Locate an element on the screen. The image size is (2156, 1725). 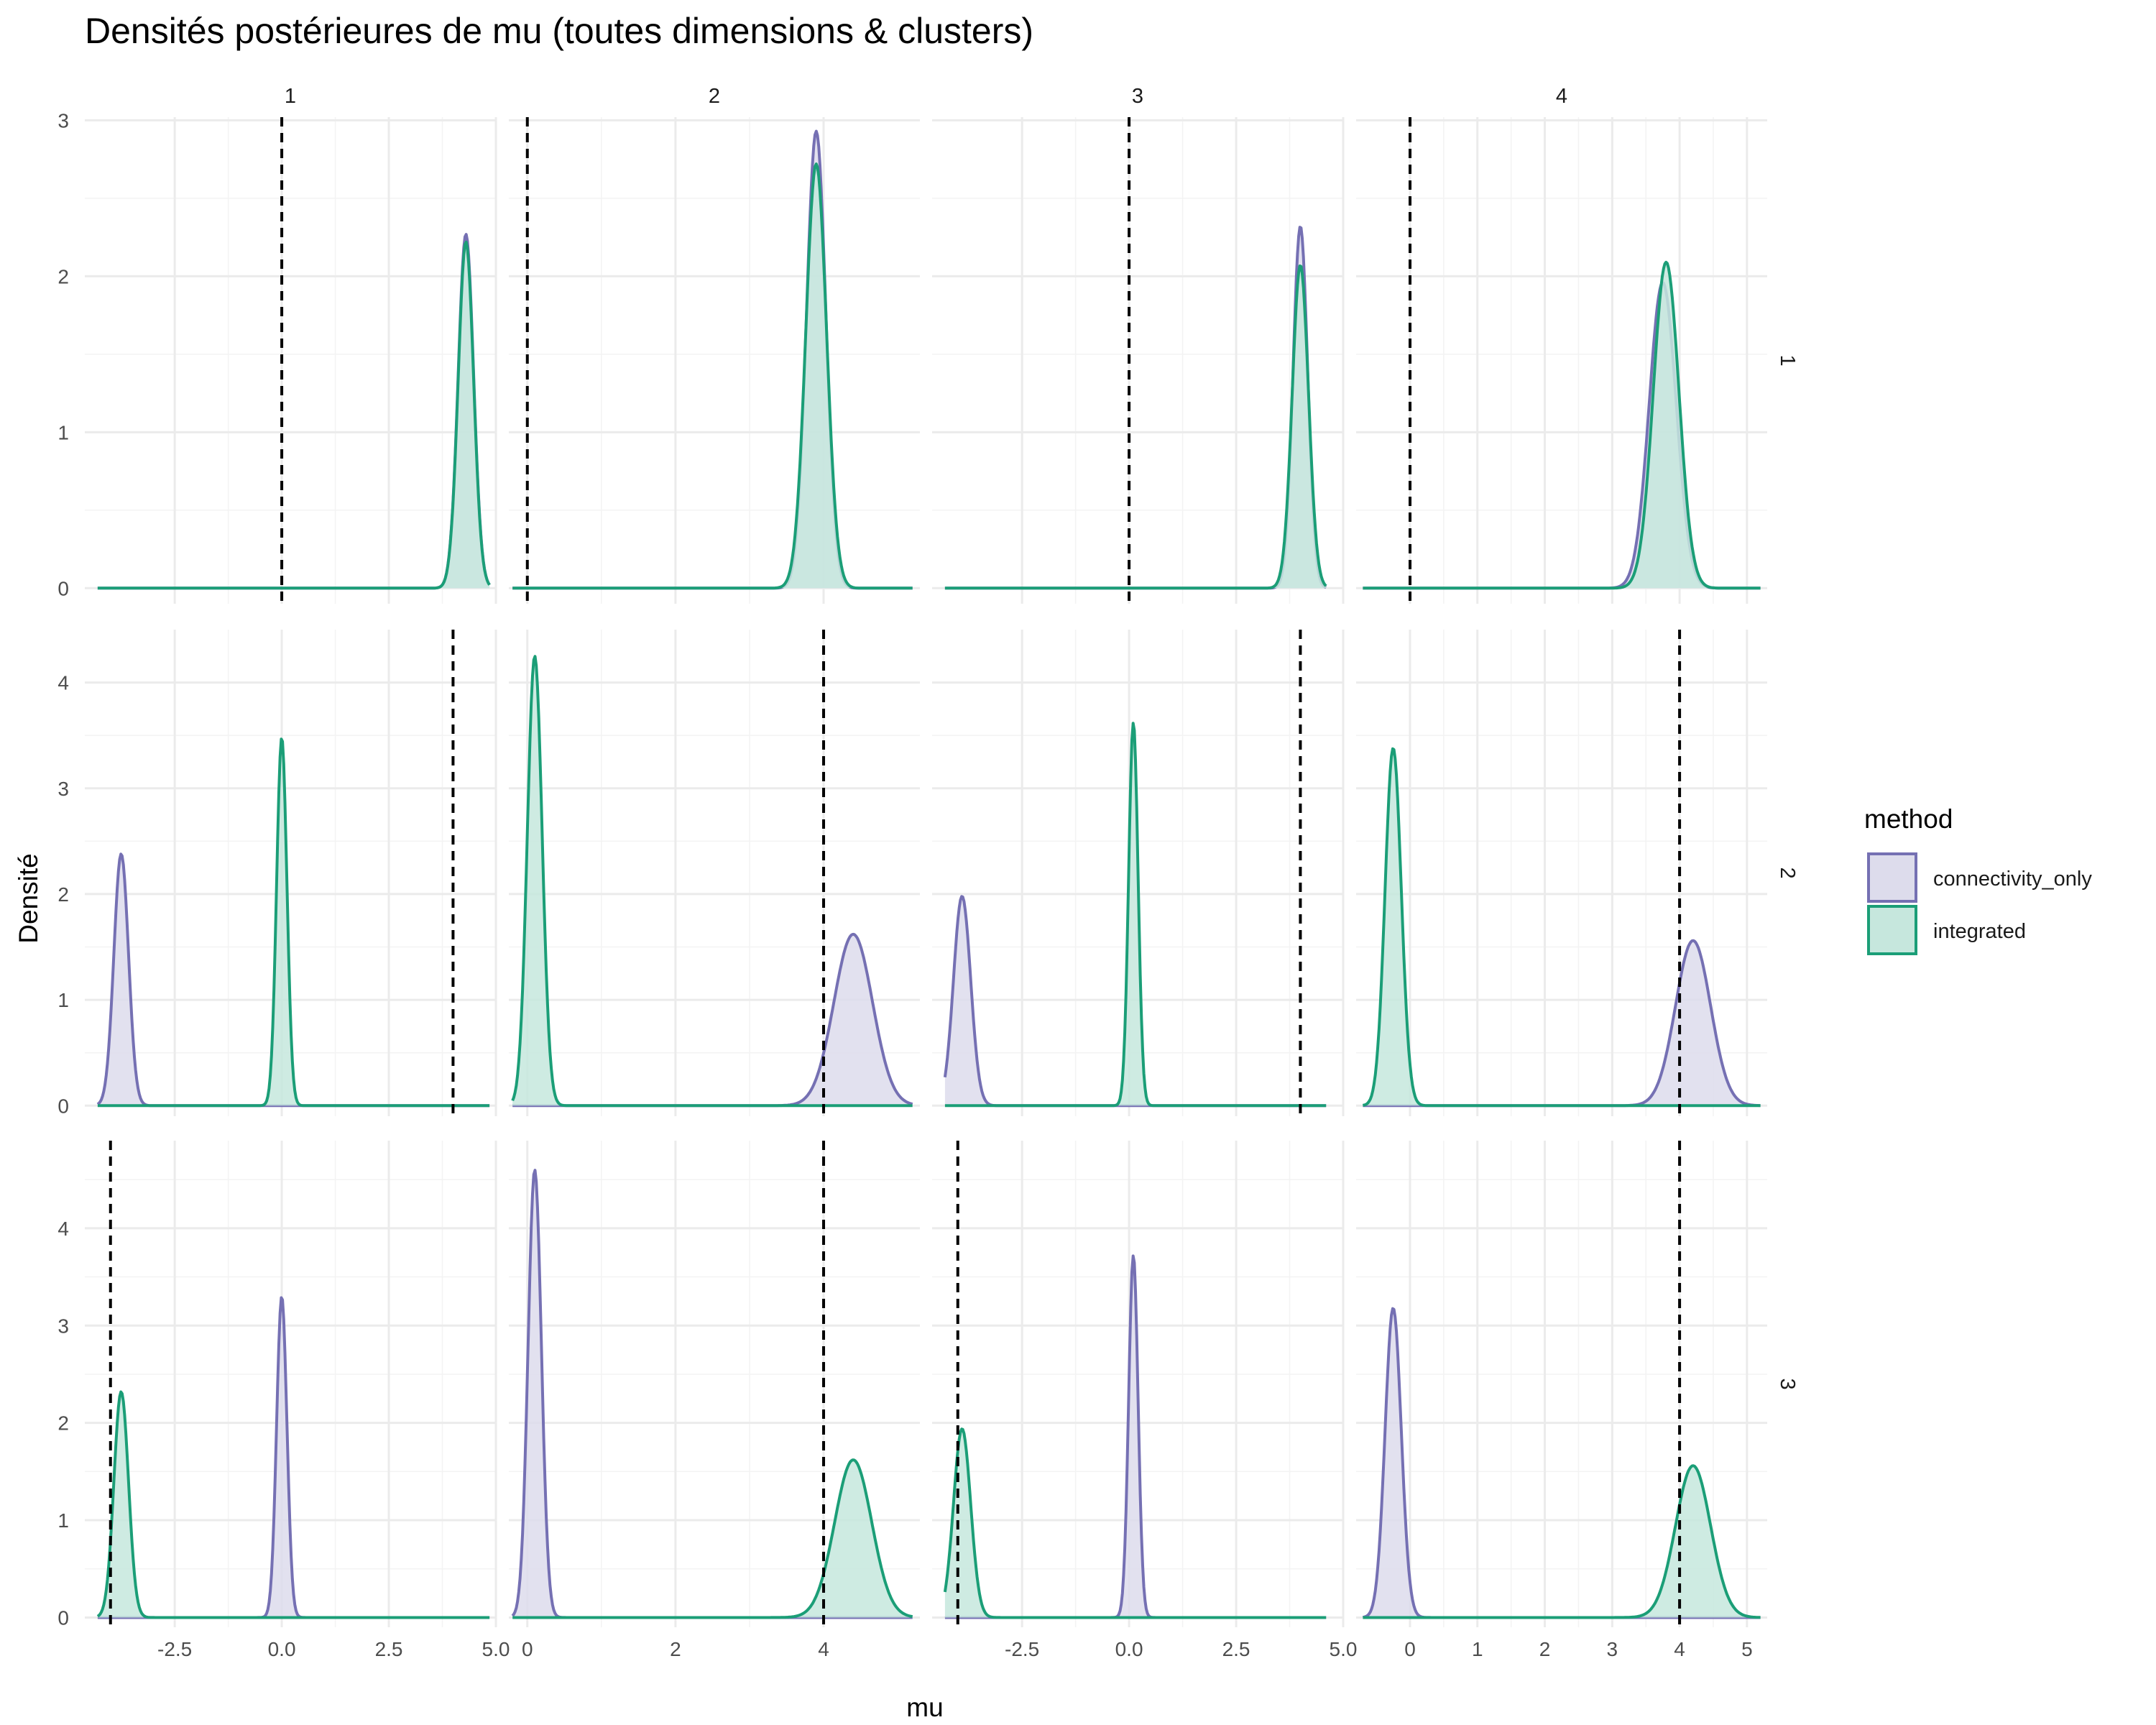
facet-panel: 0 1 2 3 is located at coordinates (277, 356).